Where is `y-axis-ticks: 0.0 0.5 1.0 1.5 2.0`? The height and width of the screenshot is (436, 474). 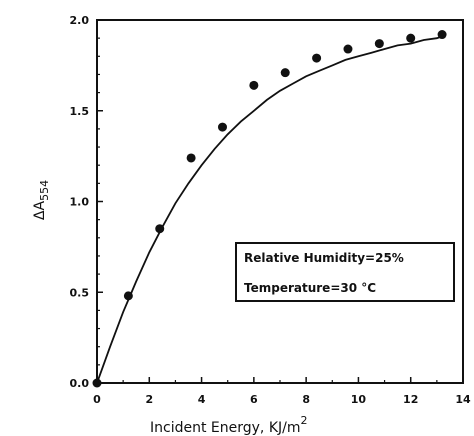
y-axis-ticks: 0.0 0.5 1.0 1.5 2.0 is located at coordinates (86, 202).